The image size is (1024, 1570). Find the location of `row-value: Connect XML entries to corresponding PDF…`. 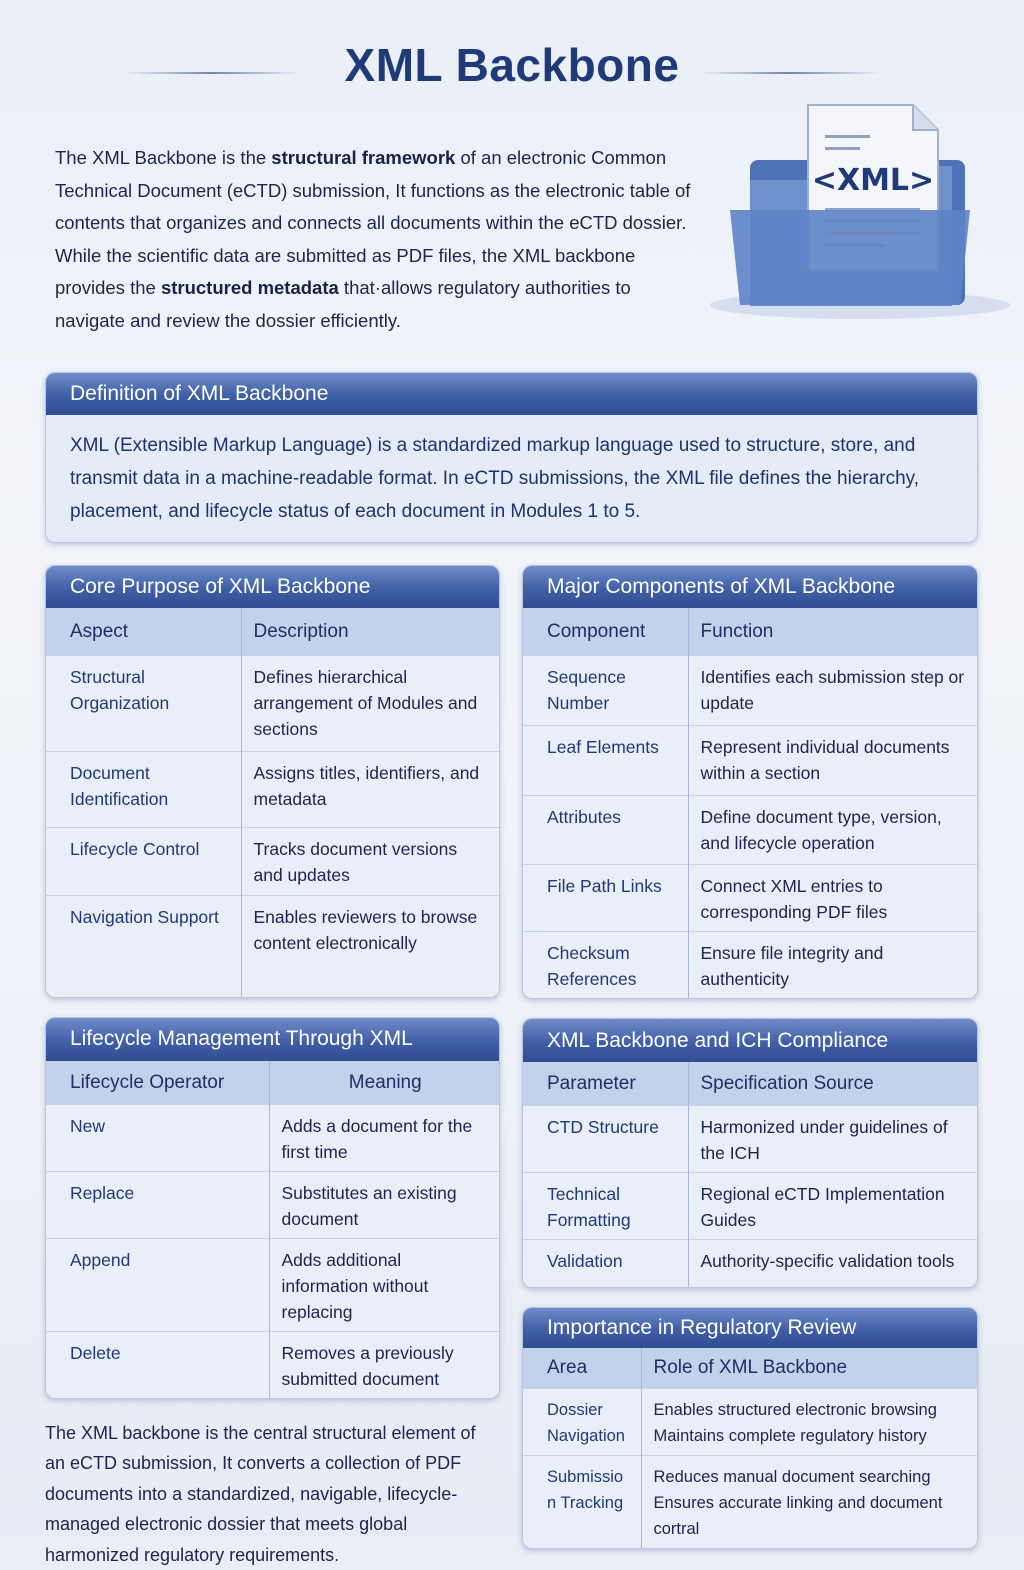

row-value: Connect XML entries to corresponding PDF… is located at coordinates (832, 898).